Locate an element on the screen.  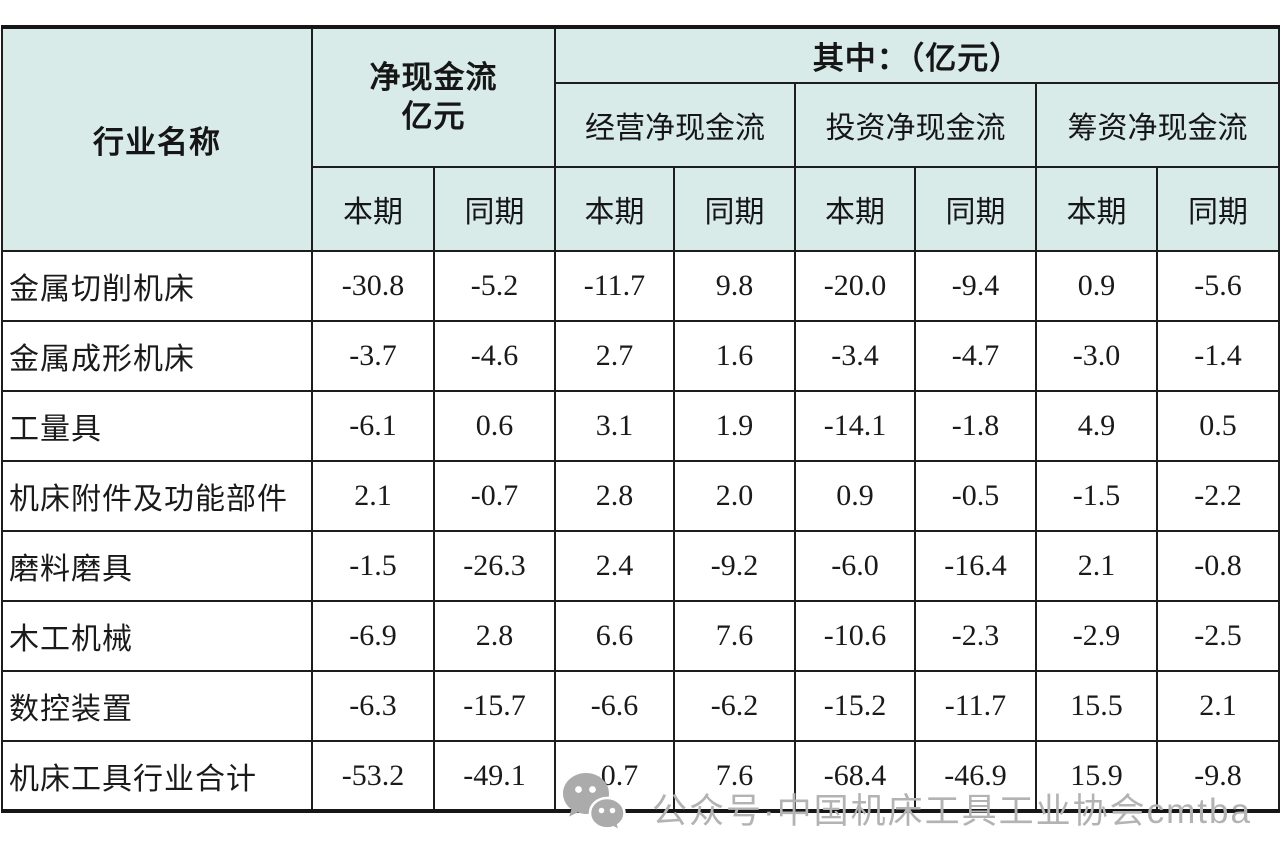
table-row: 工量具 -6.1 0.6 3.1 1.9 -14.1 -1.8 4.9 0.5 is located at coordinates (640, 426).